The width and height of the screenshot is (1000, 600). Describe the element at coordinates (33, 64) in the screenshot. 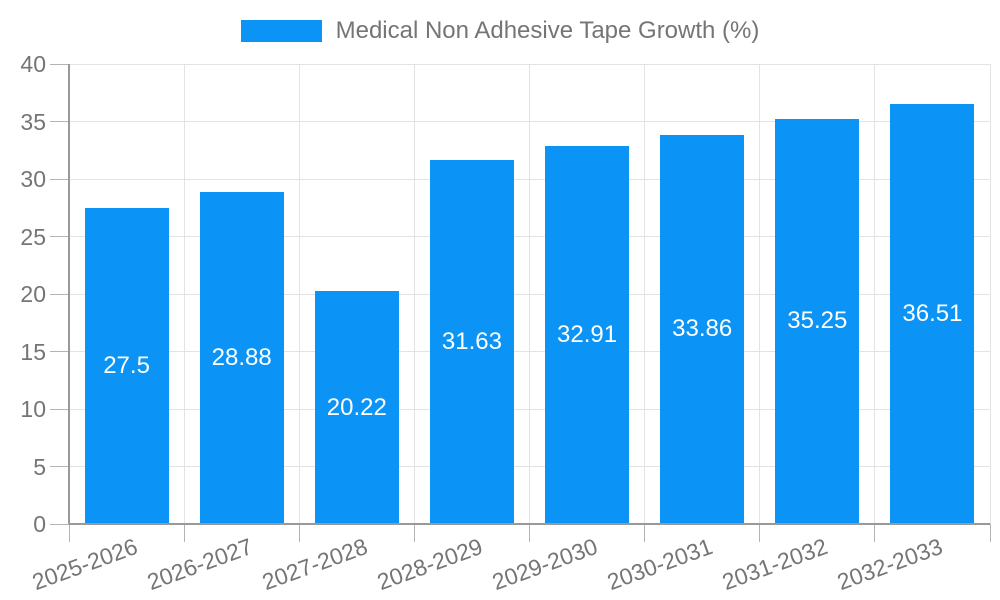

I see `y-axis-tick-label: 40` at that location.